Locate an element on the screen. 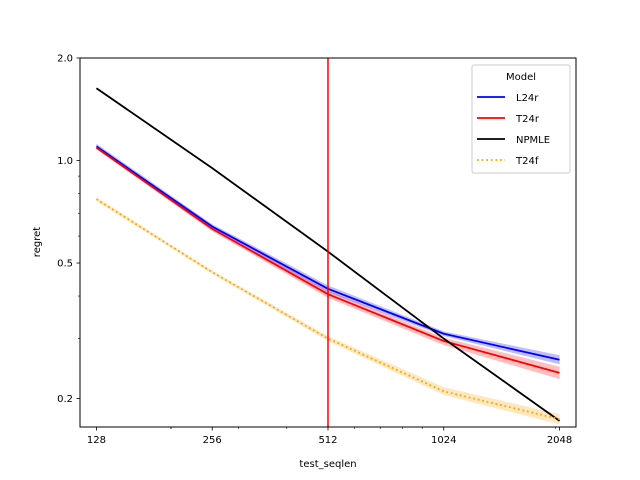 Image resolution: width=640 pixels, height=480 pixels. legend-items: L24r T24r NPMLE T24f is located at coordinates (513, 130).